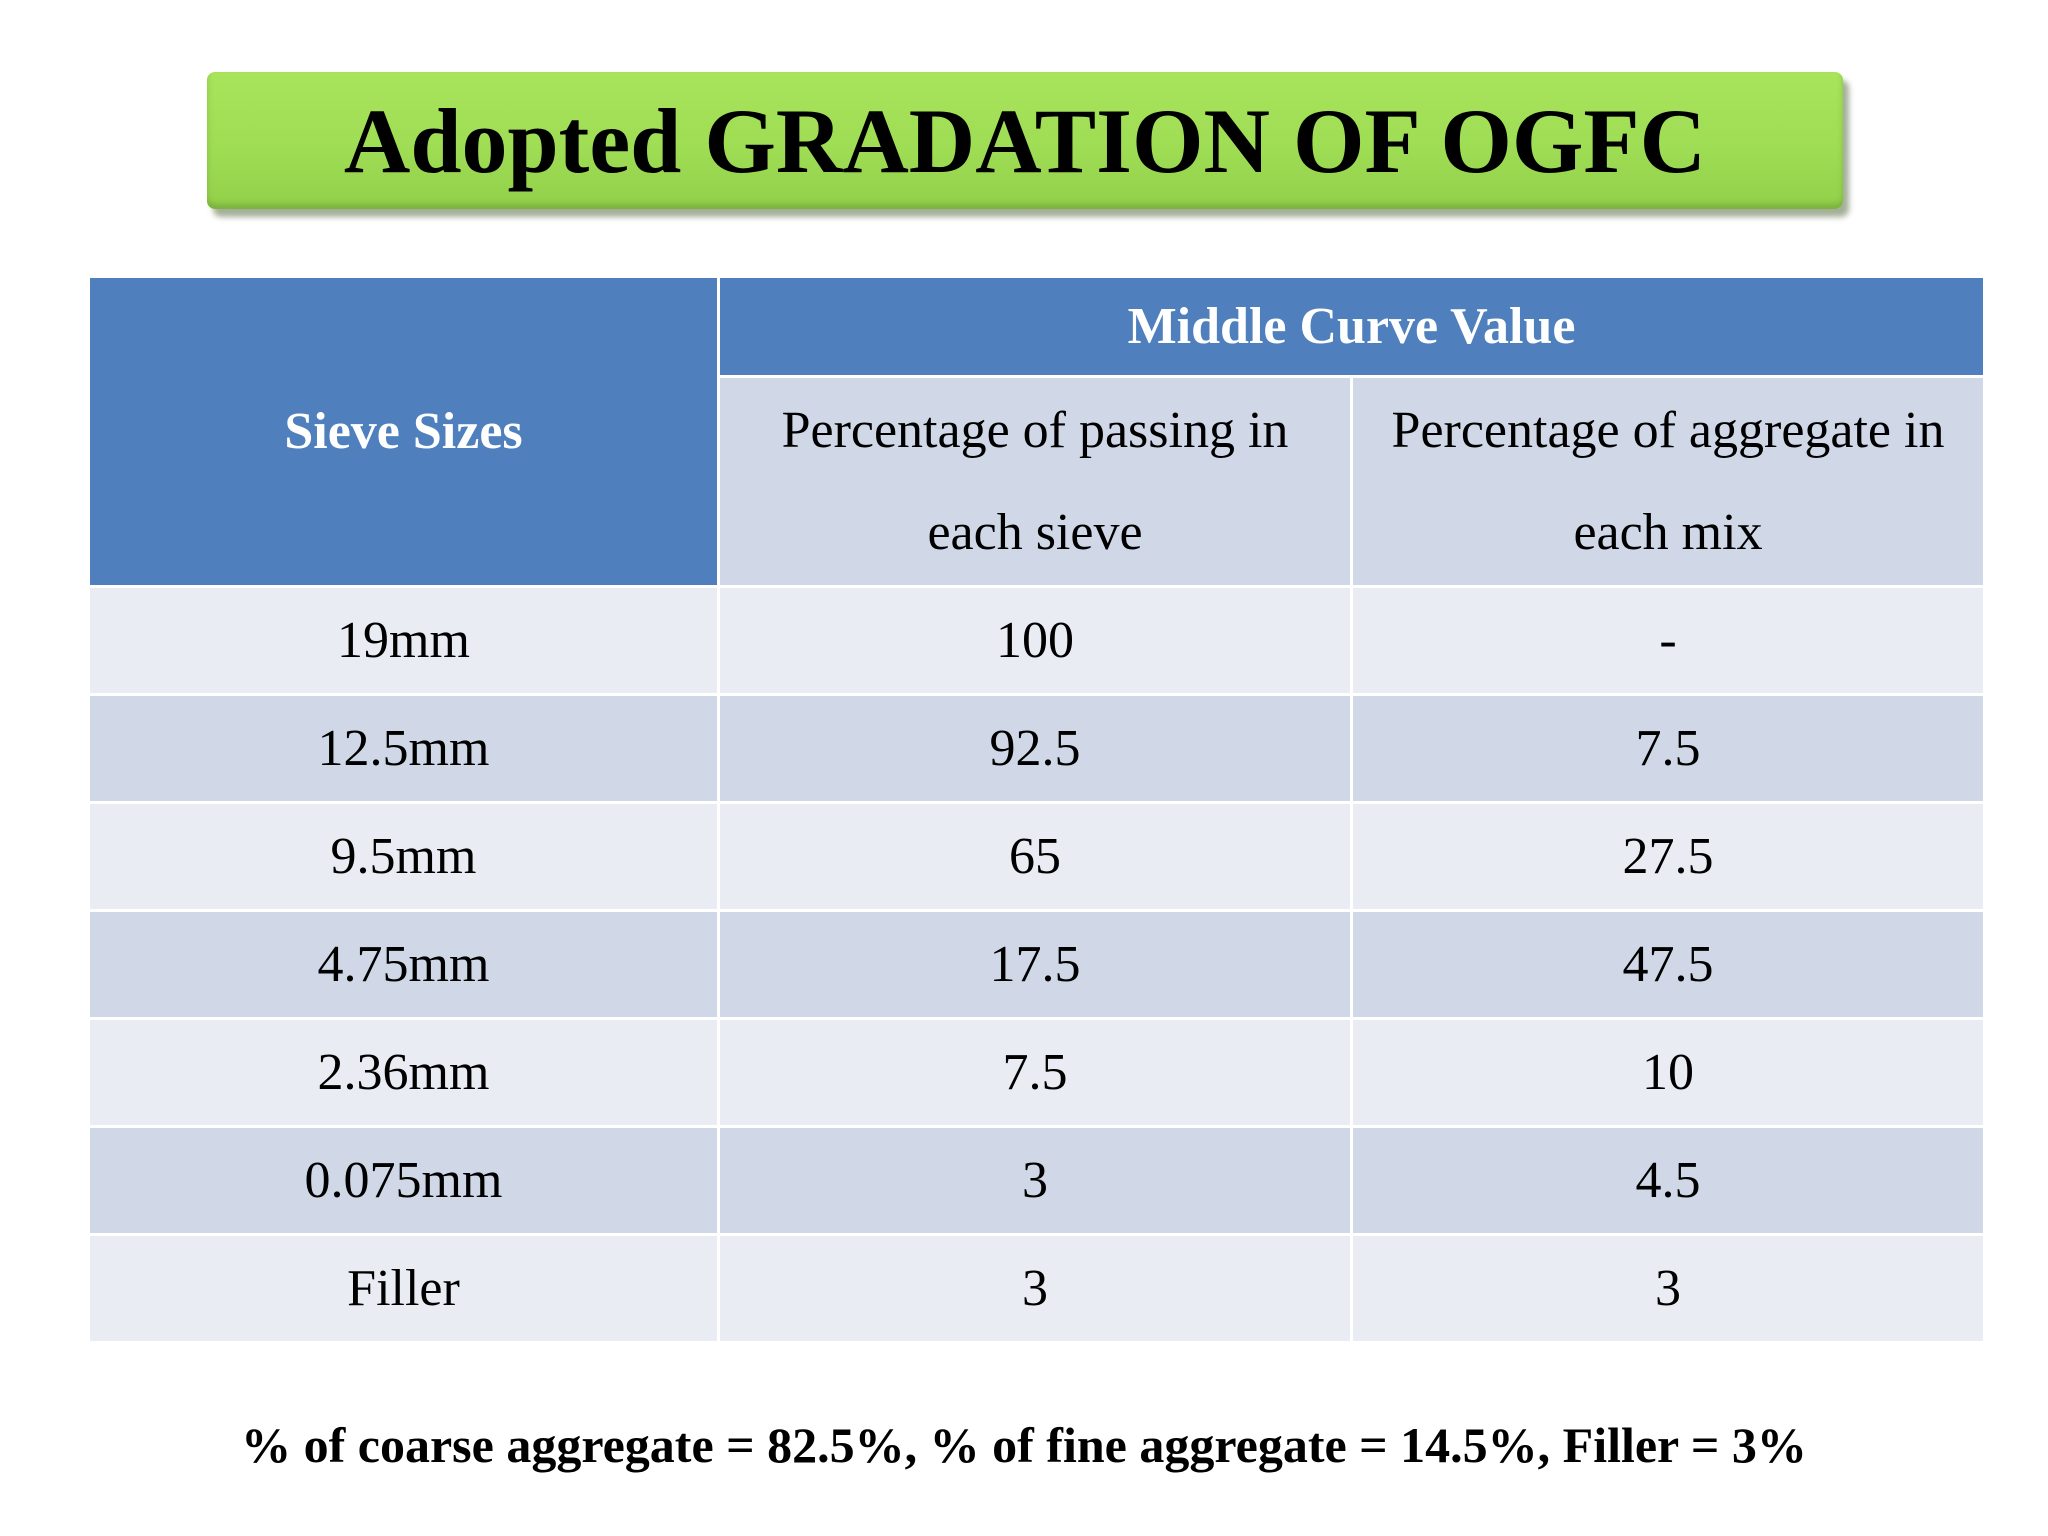  I want to click on table-row: 2.36mm 7.5 10, so click(1037, 1072).